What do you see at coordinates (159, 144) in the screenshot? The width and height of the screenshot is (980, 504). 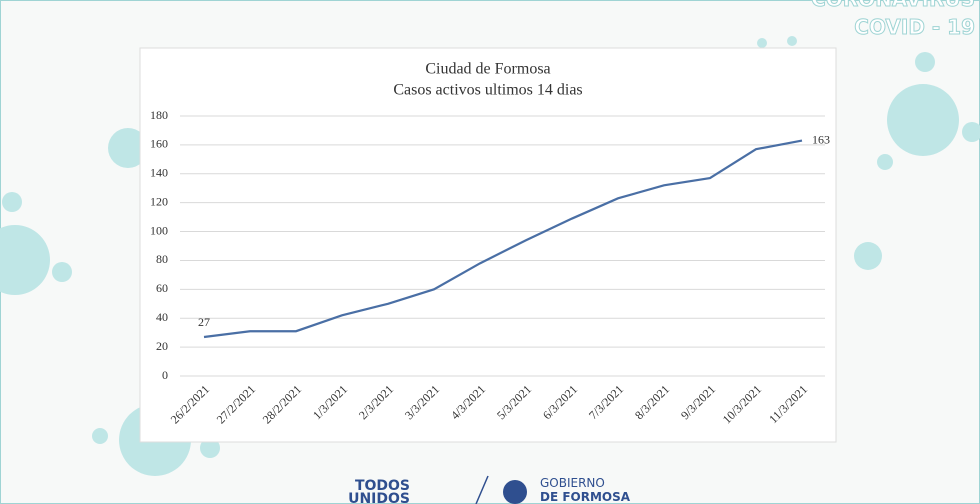 I see `y-tick-label: 160` at bounding box center [159, 144].